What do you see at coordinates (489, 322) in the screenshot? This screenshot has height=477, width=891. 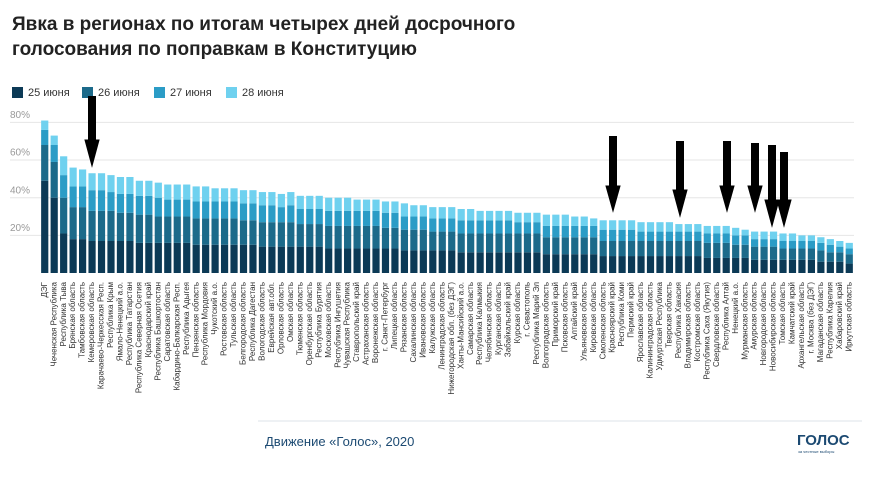 I see `x-tick-label: Челябинская область` at bounding box center [489, 322].